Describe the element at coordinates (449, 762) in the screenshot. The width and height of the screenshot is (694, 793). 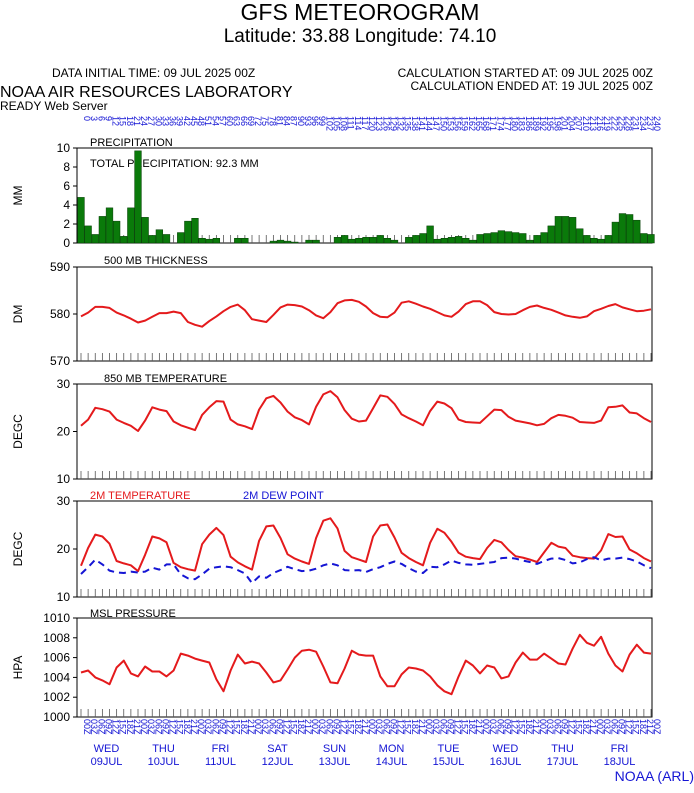
I see `day-date-label: 15JUL` at that location.